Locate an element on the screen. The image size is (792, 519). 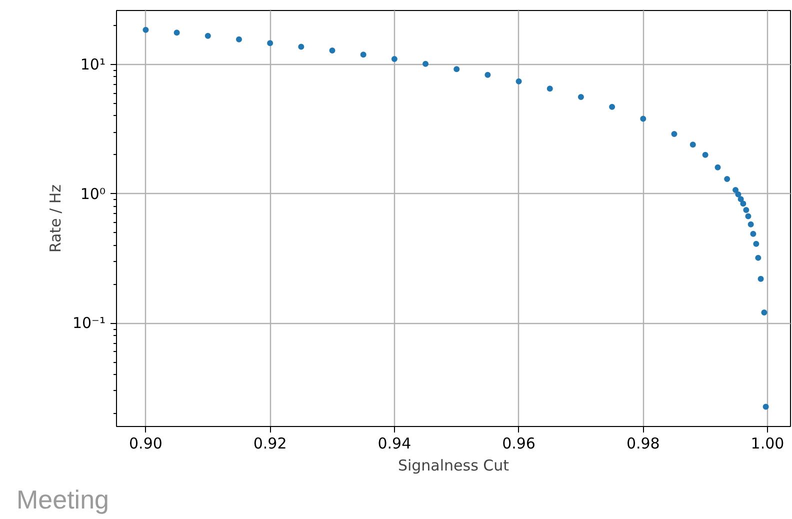
y-axis-title: Rate / Hz is located at coordinates (55, 218).